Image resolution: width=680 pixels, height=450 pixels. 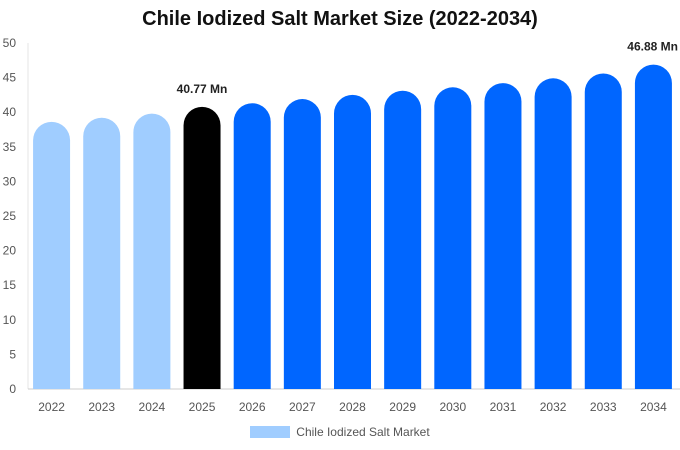 What do you see at coordinates (553, 234) in the screenshot?
I see `bar-2032` at bounding box center [553, 234].